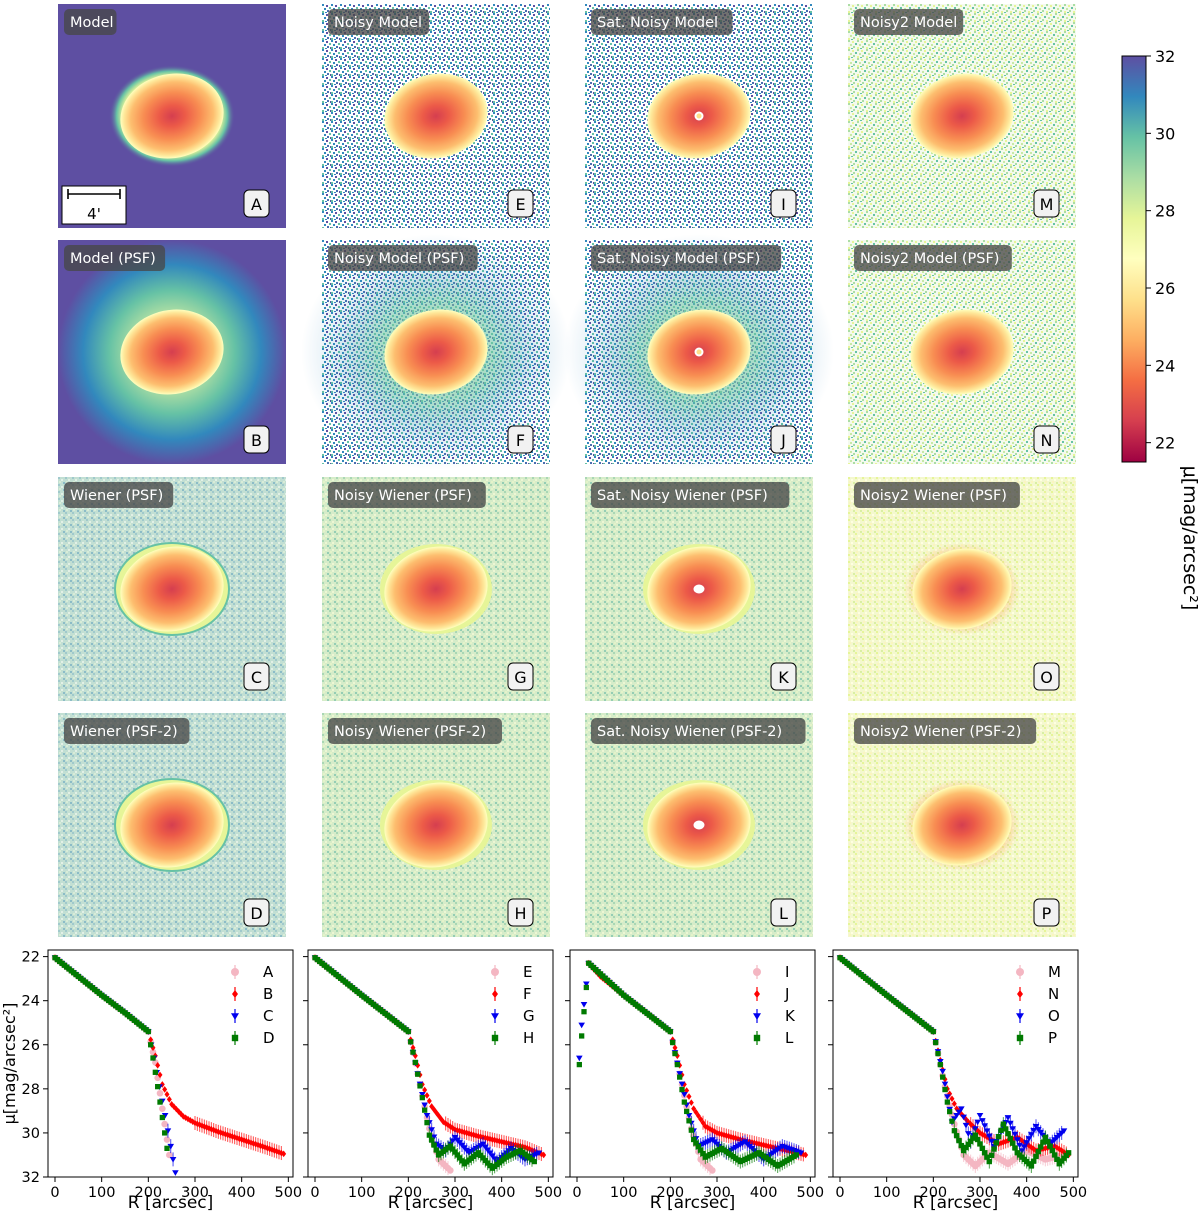 This screenshot has height=1215, width=1200. What do you see at coordinates (1165, 443) in the screenshot?
I see `colorbar-tick-label: 22` at bounding box center [1165, 443].